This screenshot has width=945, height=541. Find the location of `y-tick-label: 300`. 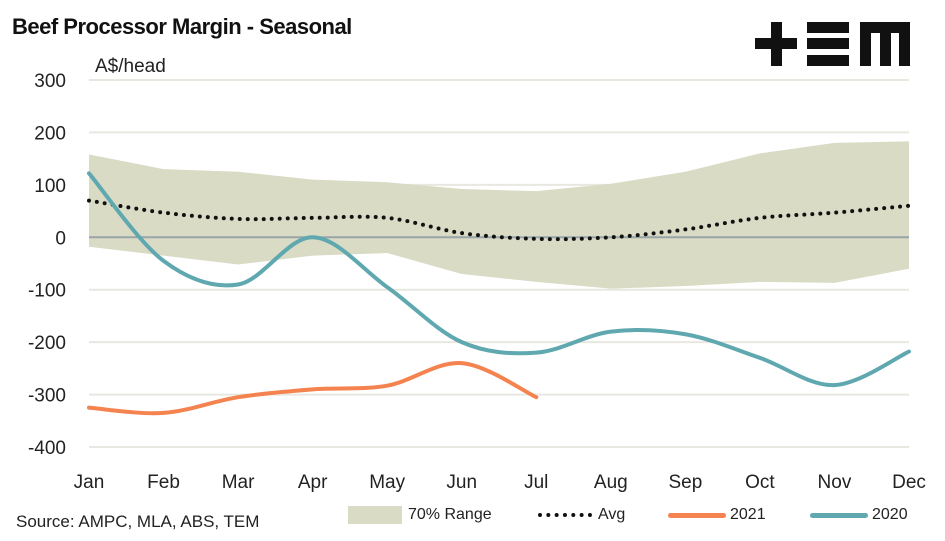

y-tick-label: 300 is located at coordinates (50, 81).